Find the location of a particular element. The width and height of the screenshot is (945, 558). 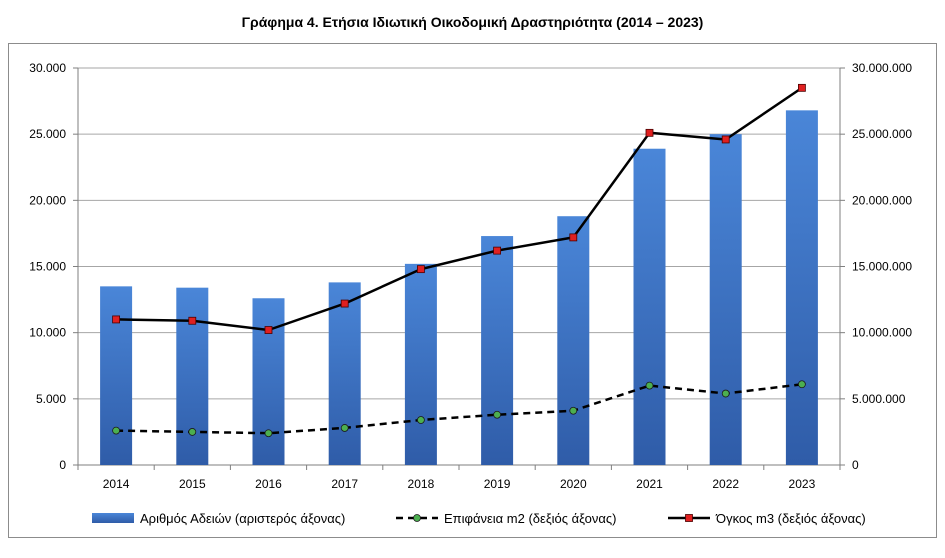

x-axis-tick-label: 2017 is located at coordinates (344, 484).